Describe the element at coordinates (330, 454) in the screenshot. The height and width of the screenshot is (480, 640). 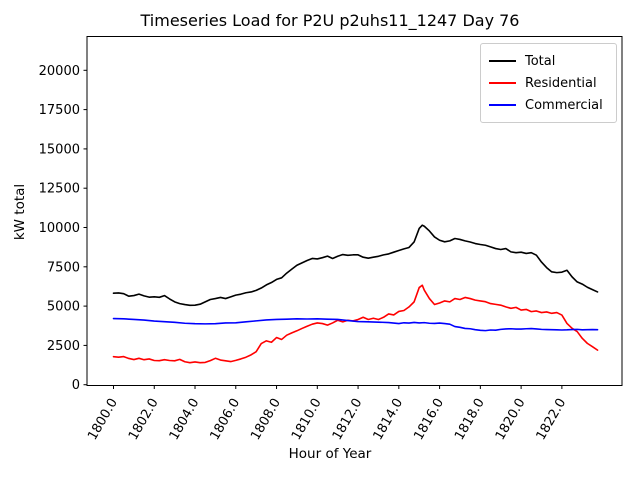
I see `x-axis-label: Hour of Year` at that location.